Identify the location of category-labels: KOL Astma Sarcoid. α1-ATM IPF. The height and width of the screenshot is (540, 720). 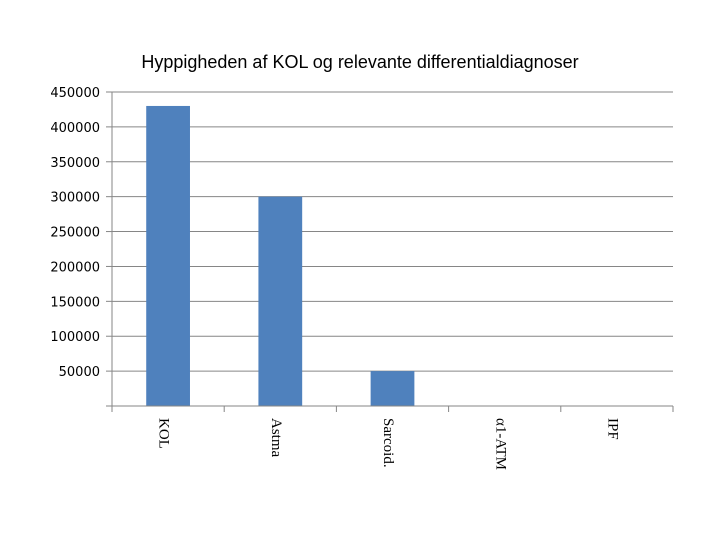
(388, 444).